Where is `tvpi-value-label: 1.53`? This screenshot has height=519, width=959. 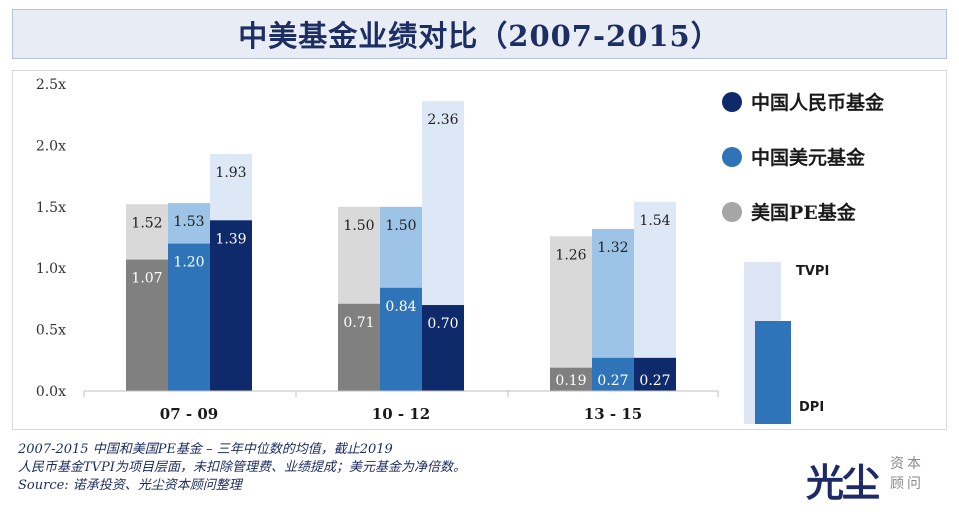 tvpi-value-label: 1.53 is located at coordinates (188, 222).